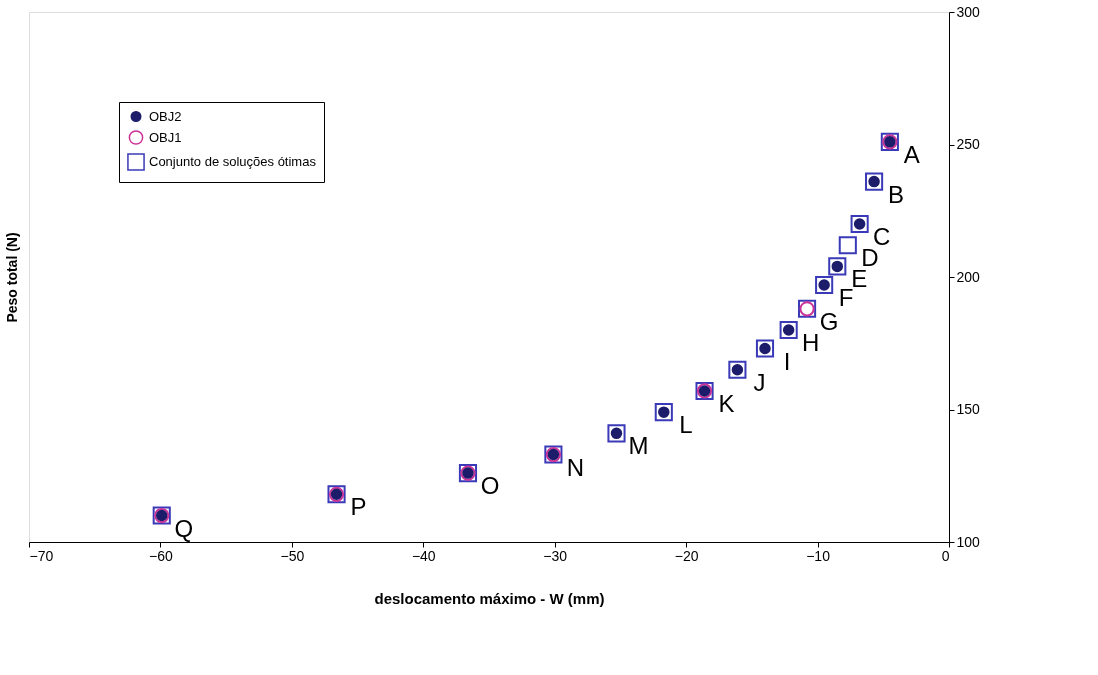 The height and width of the screenshot is (675, 1098). I want to click on annotation: G, so click(829, 321).